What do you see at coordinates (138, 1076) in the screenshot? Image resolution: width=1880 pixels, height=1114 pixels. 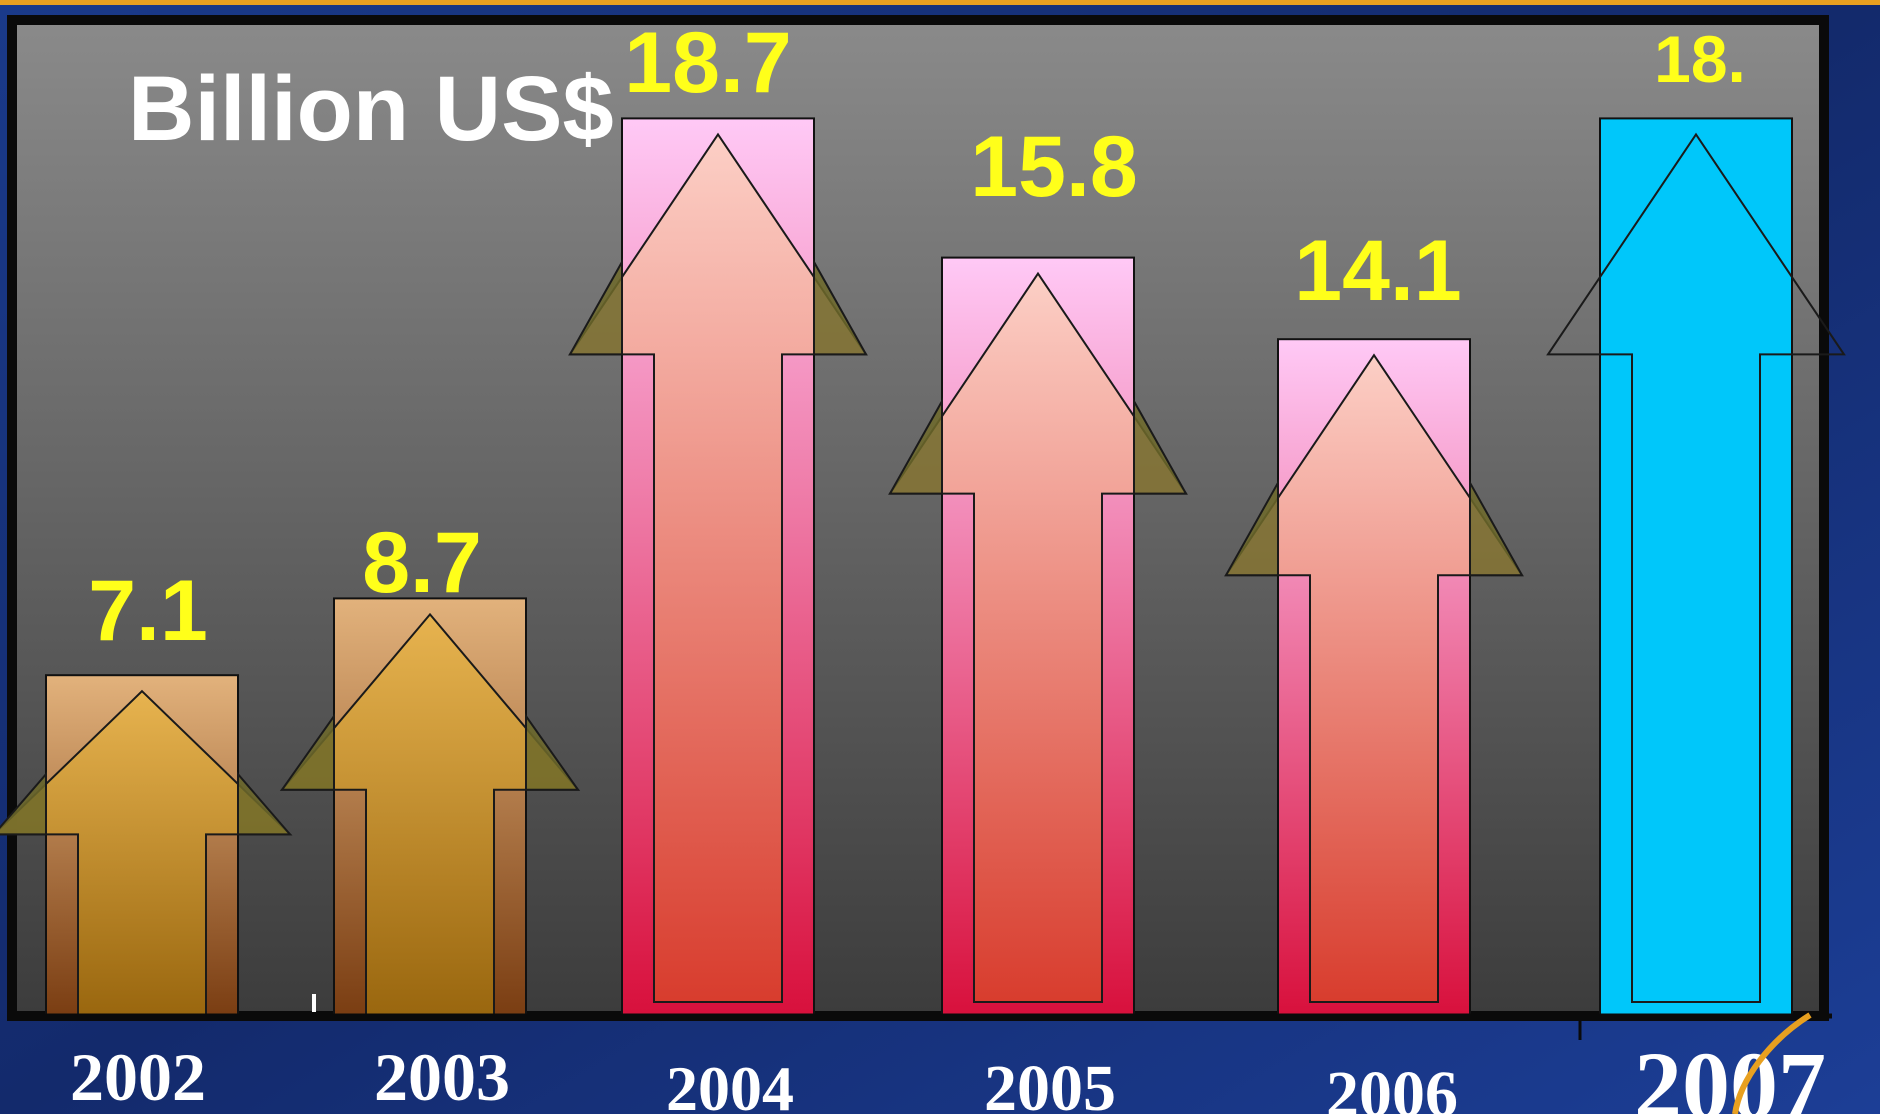 I see `year-label-2002: 2002` at bounding box center [138, 1076].